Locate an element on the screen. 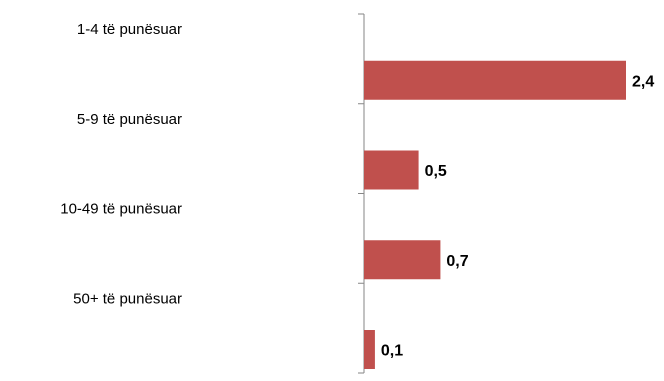 The height and width of the screenshot is (381, 664). value-label-5-9-t-pun-suar: 0,5 is located at coordinates (436, 171).